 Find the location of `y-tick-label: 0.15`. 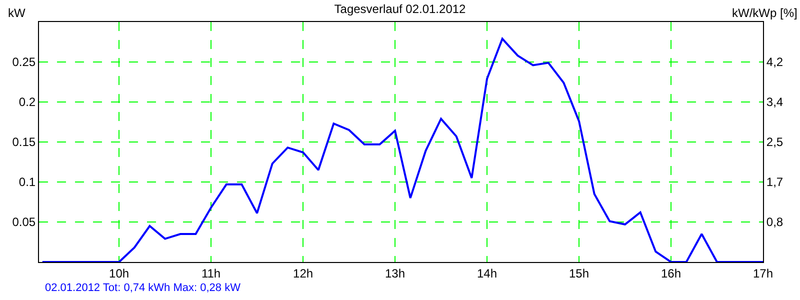

y-tick-label: 0.15 is located at coordinates (24, 142).